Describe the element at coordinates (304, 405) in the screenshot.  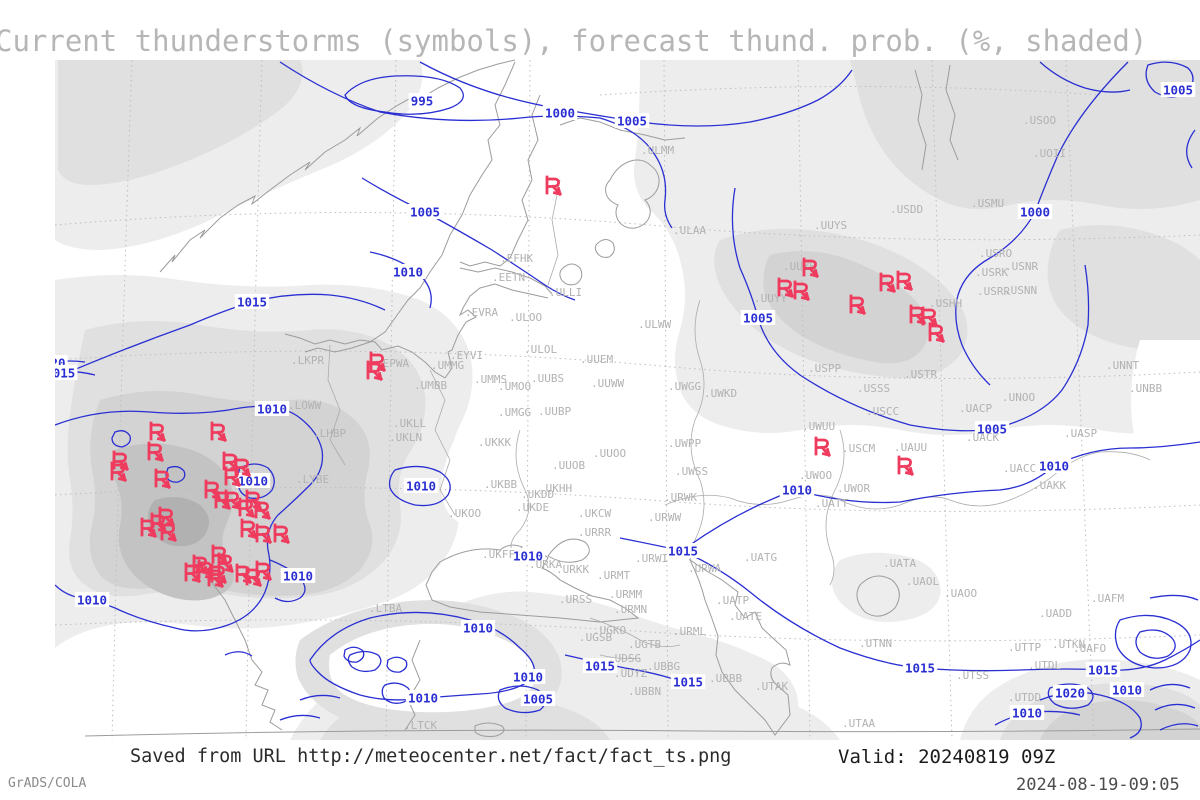
I see `station-label: .LOWW` at that location.